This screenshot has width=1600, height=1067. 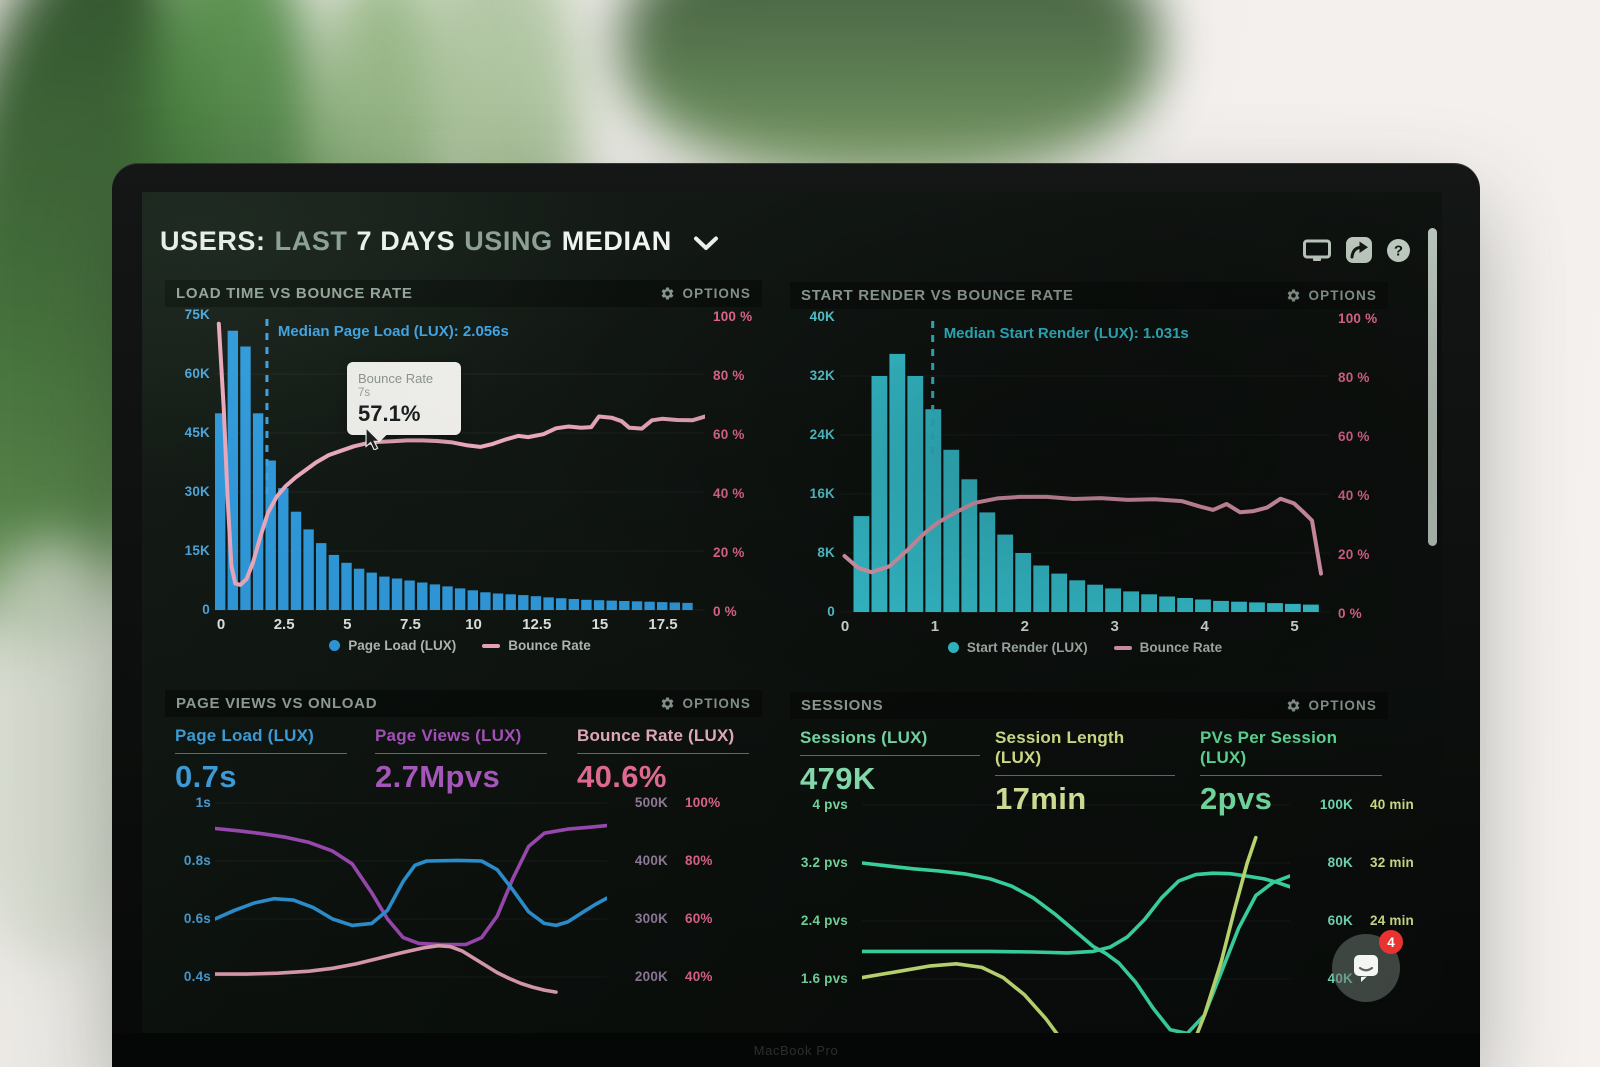 I want to click on tooltip-value: 57.1%, so click(x=389, y=413).